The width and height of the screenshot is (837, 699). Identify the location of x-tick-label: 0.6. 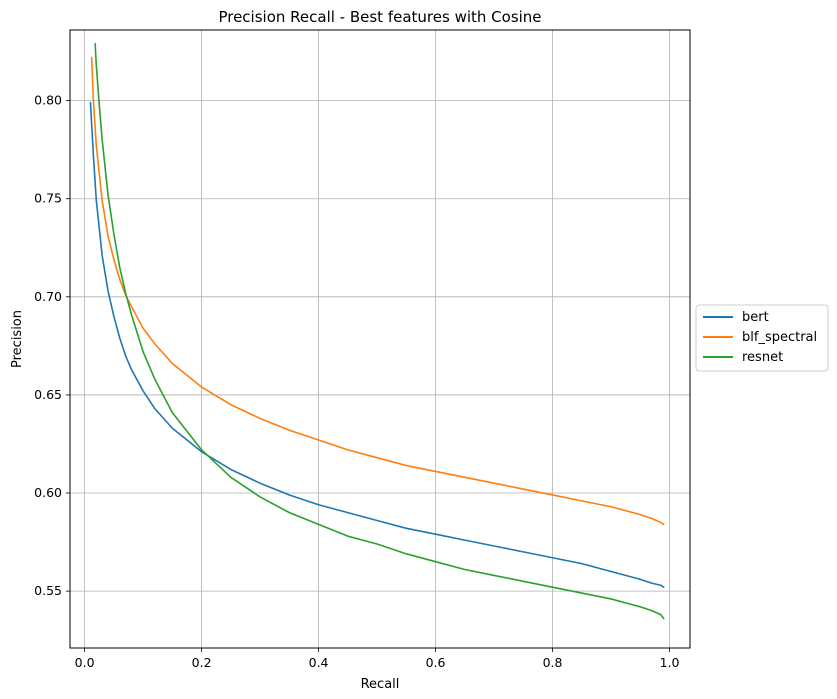
(436, 662).